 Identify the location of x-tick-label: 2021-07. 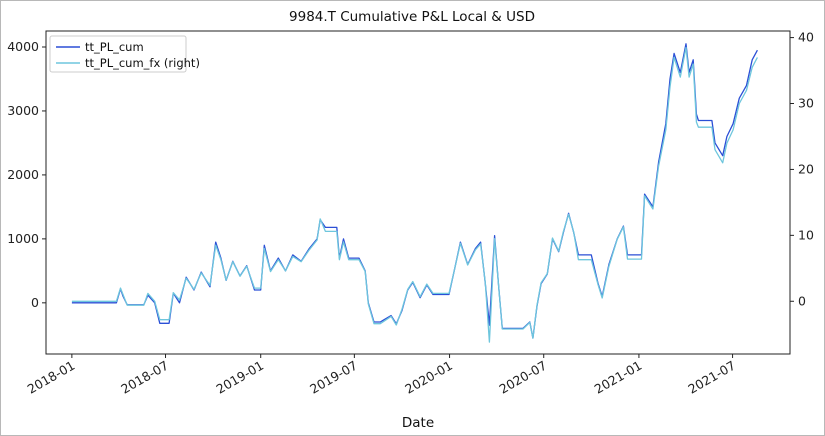
(711, 377).